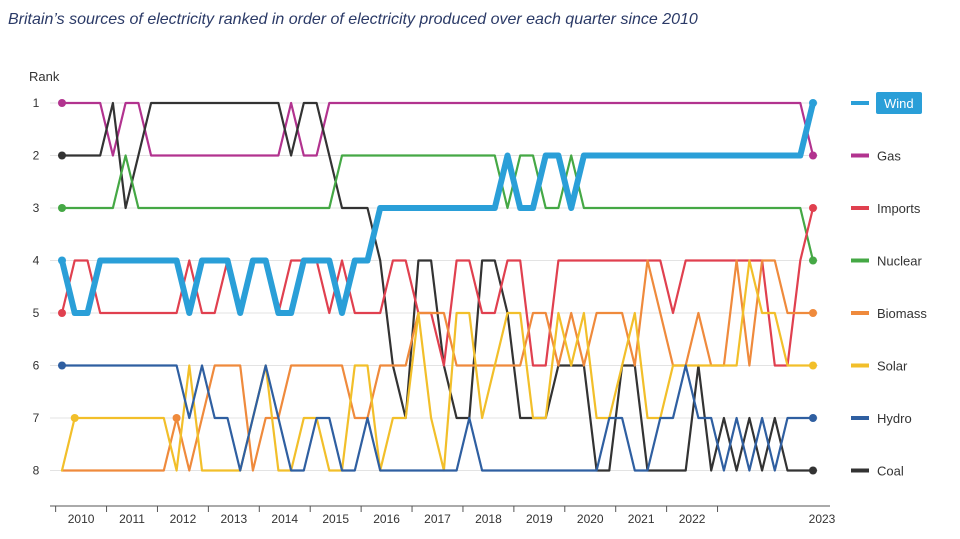 Image resolution: width=960 pixels, height=539 pixels. I want to click on end-marker-solar, so click(813, 365).